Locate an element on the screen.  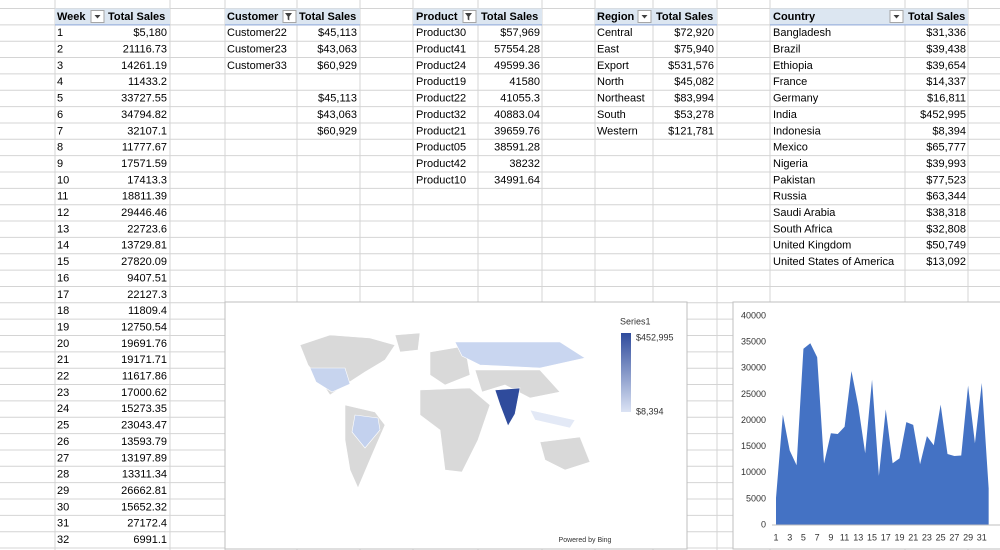
cell-label: Brazil is located at coordinates (787, 50).